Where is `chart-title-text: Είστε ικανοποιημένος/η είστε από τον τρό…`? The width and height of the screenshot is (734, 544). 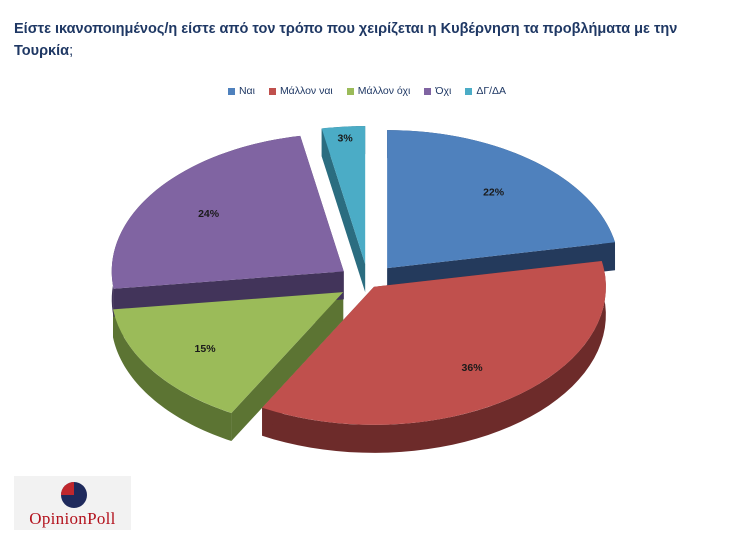 chart-title-text: Είστε ικανοποιημένος/η είστε από τον τρό… is located at coordinates (346, 40).